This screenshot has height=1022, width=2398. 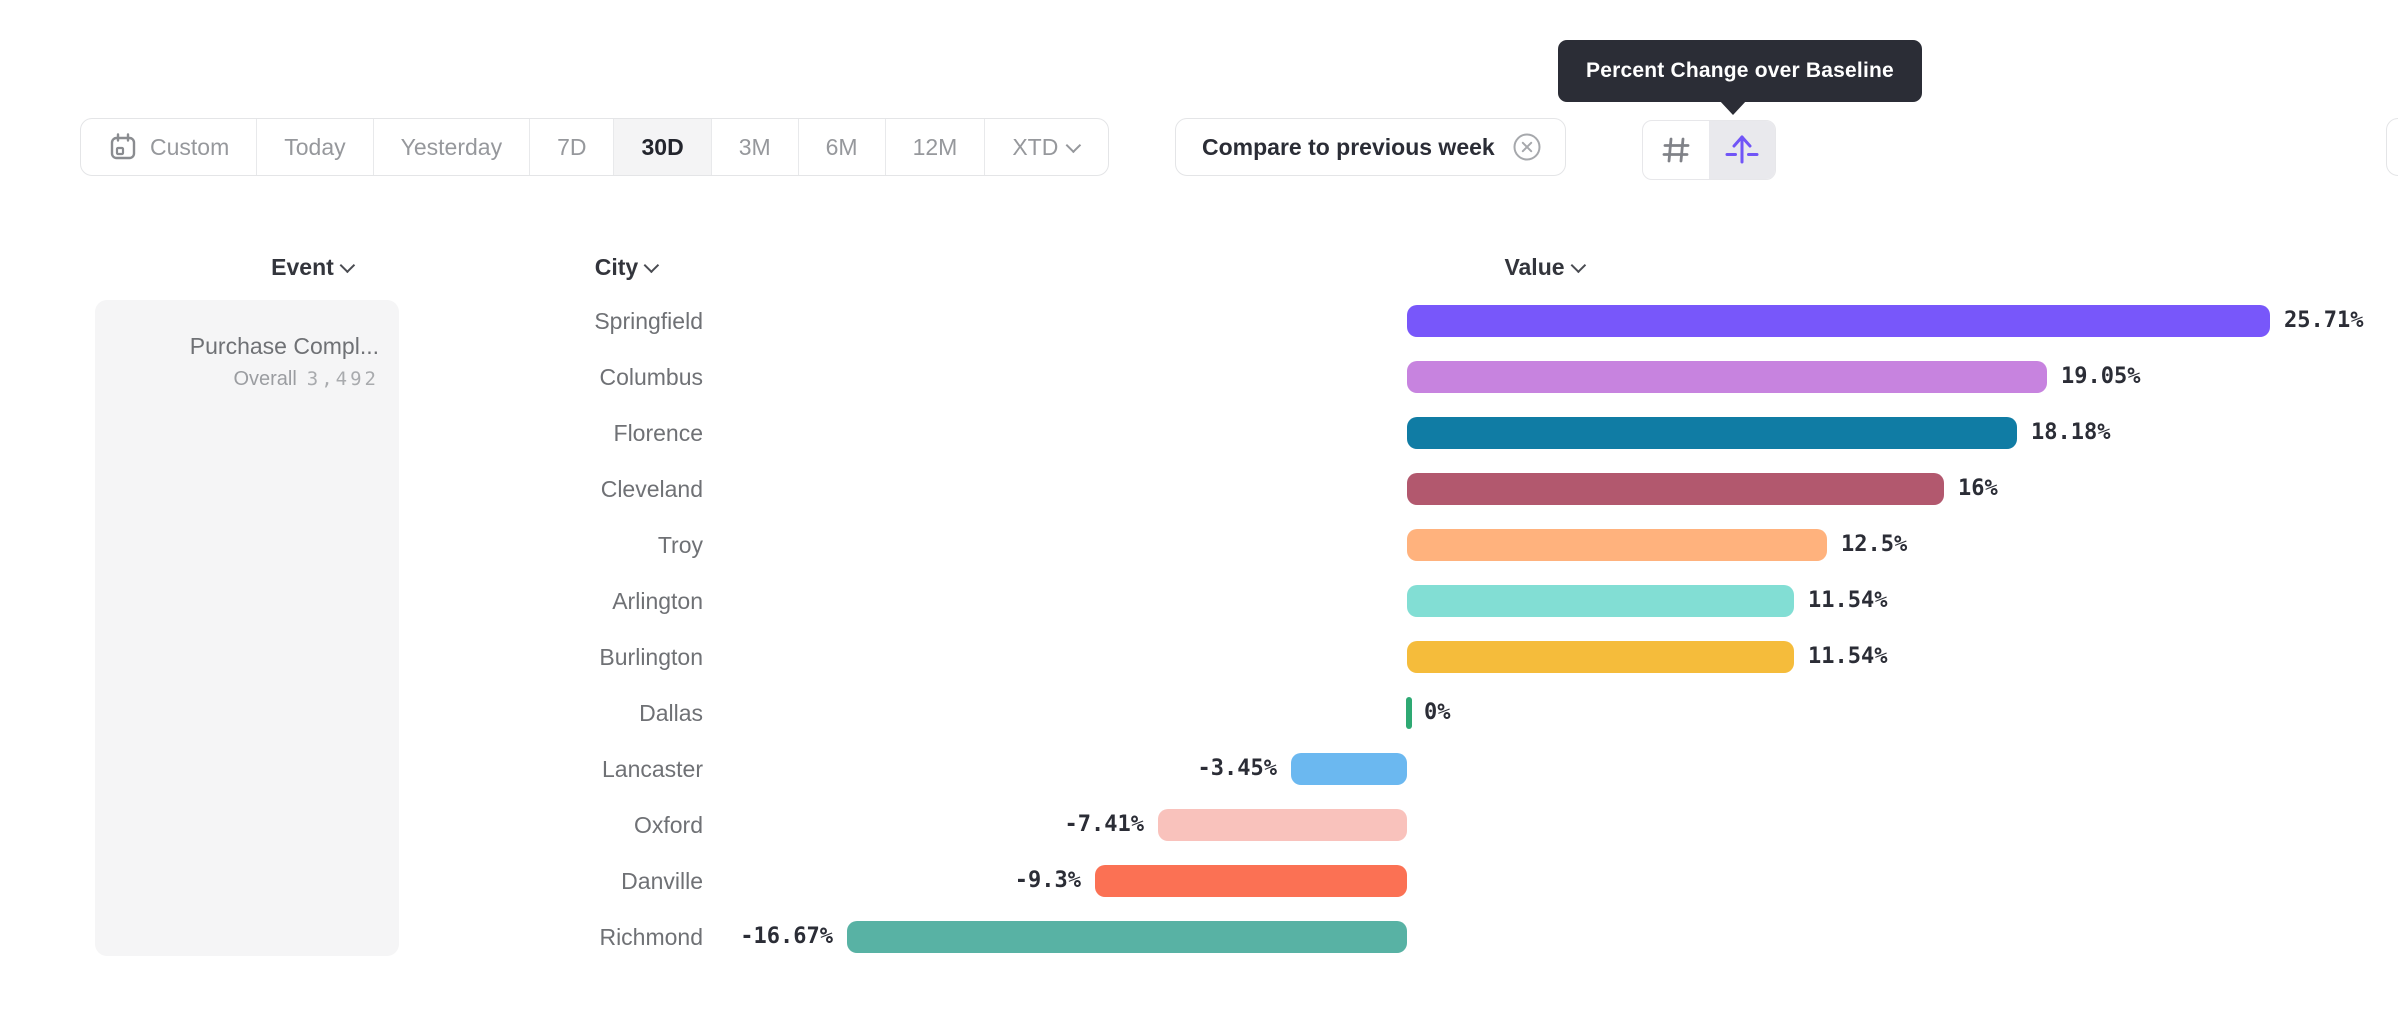 I want to click on chart-row-arlington: Arlington 11.54%, so click(x=1199, y=601).